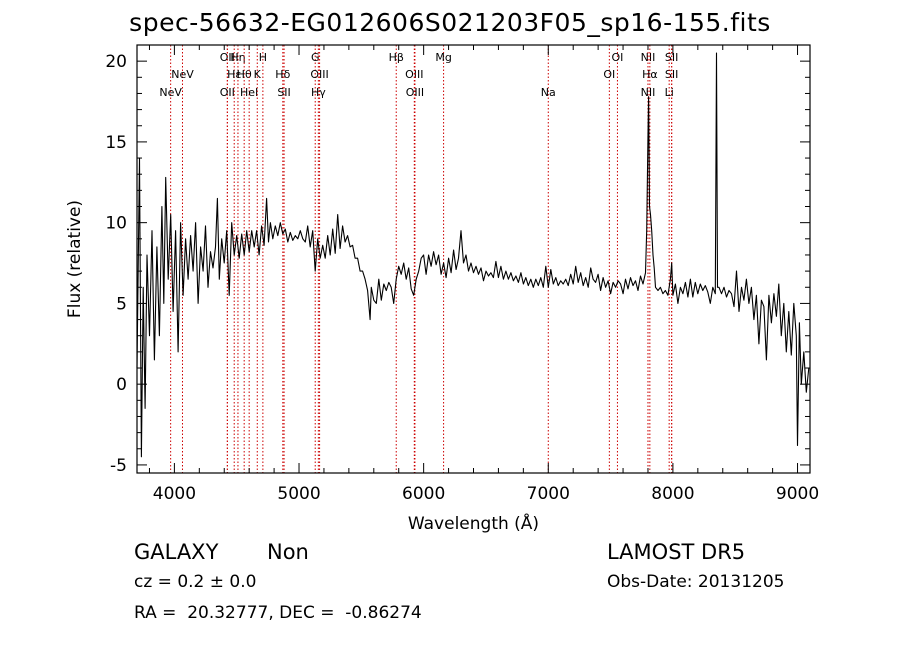  I want to click on line-label-24: NII, so click(648, 92).